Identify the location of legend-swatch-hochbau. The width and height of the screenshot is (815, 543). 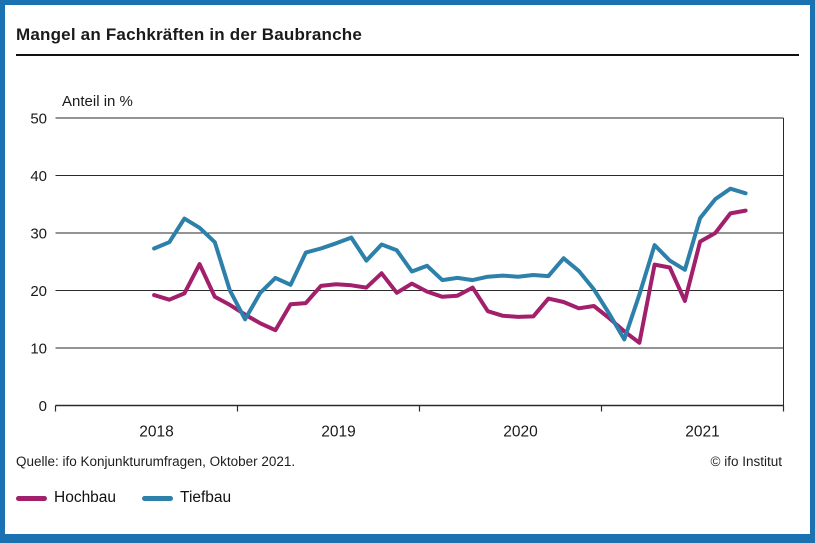
(31, 498).